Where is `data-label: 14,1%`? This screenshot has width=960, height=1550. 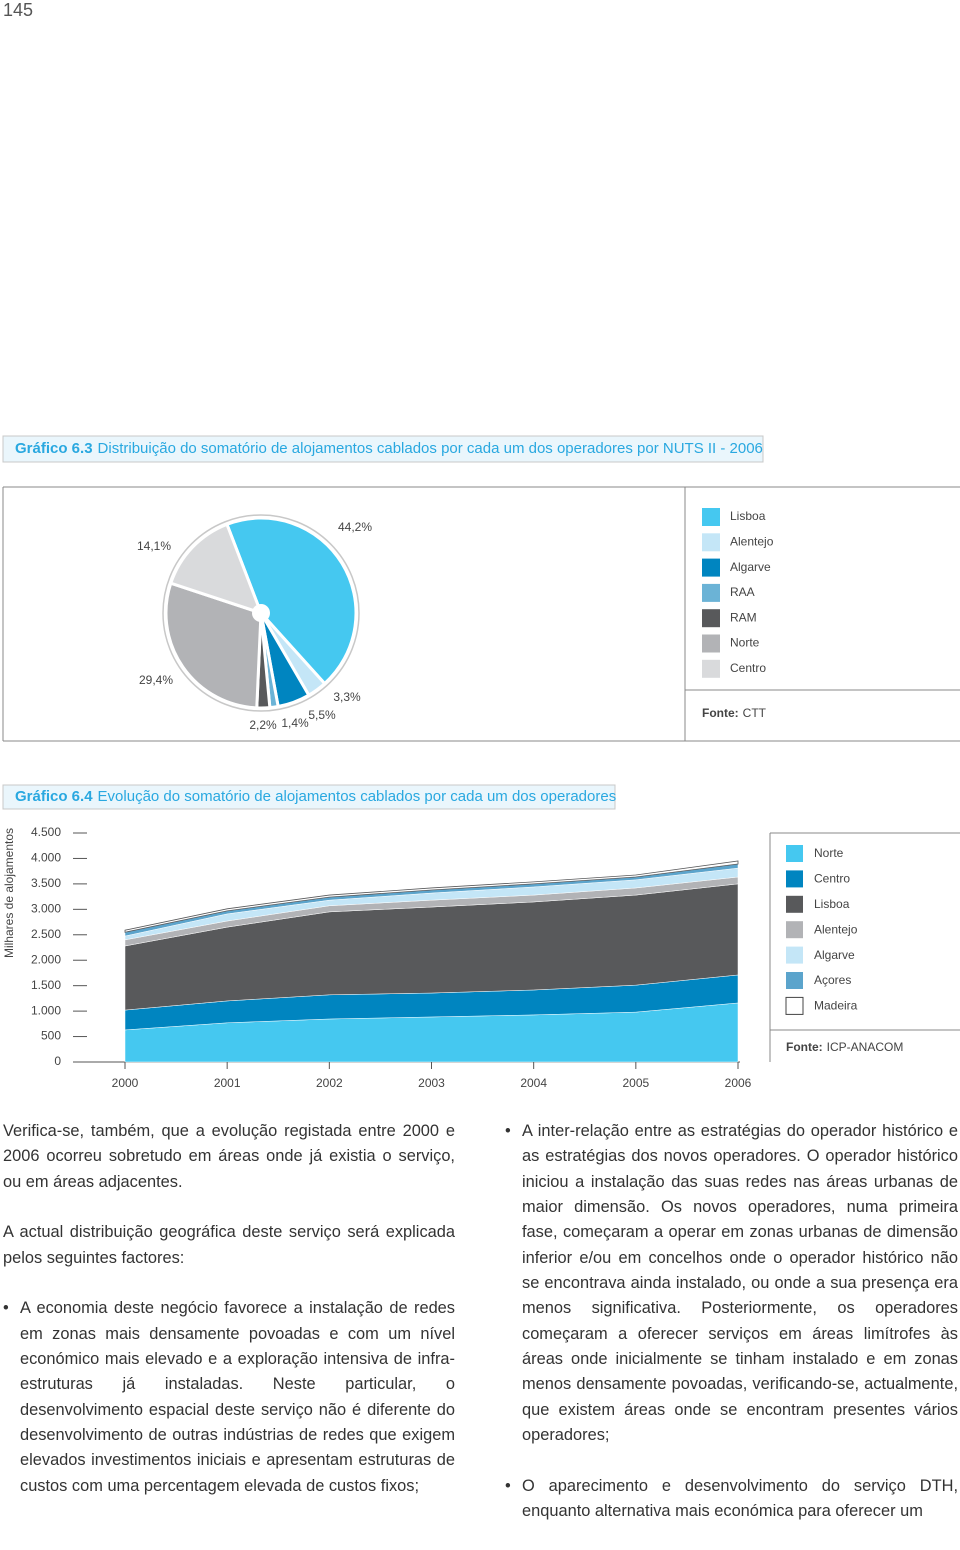
data-label: 14,1% is located at coordinates (154, 546).